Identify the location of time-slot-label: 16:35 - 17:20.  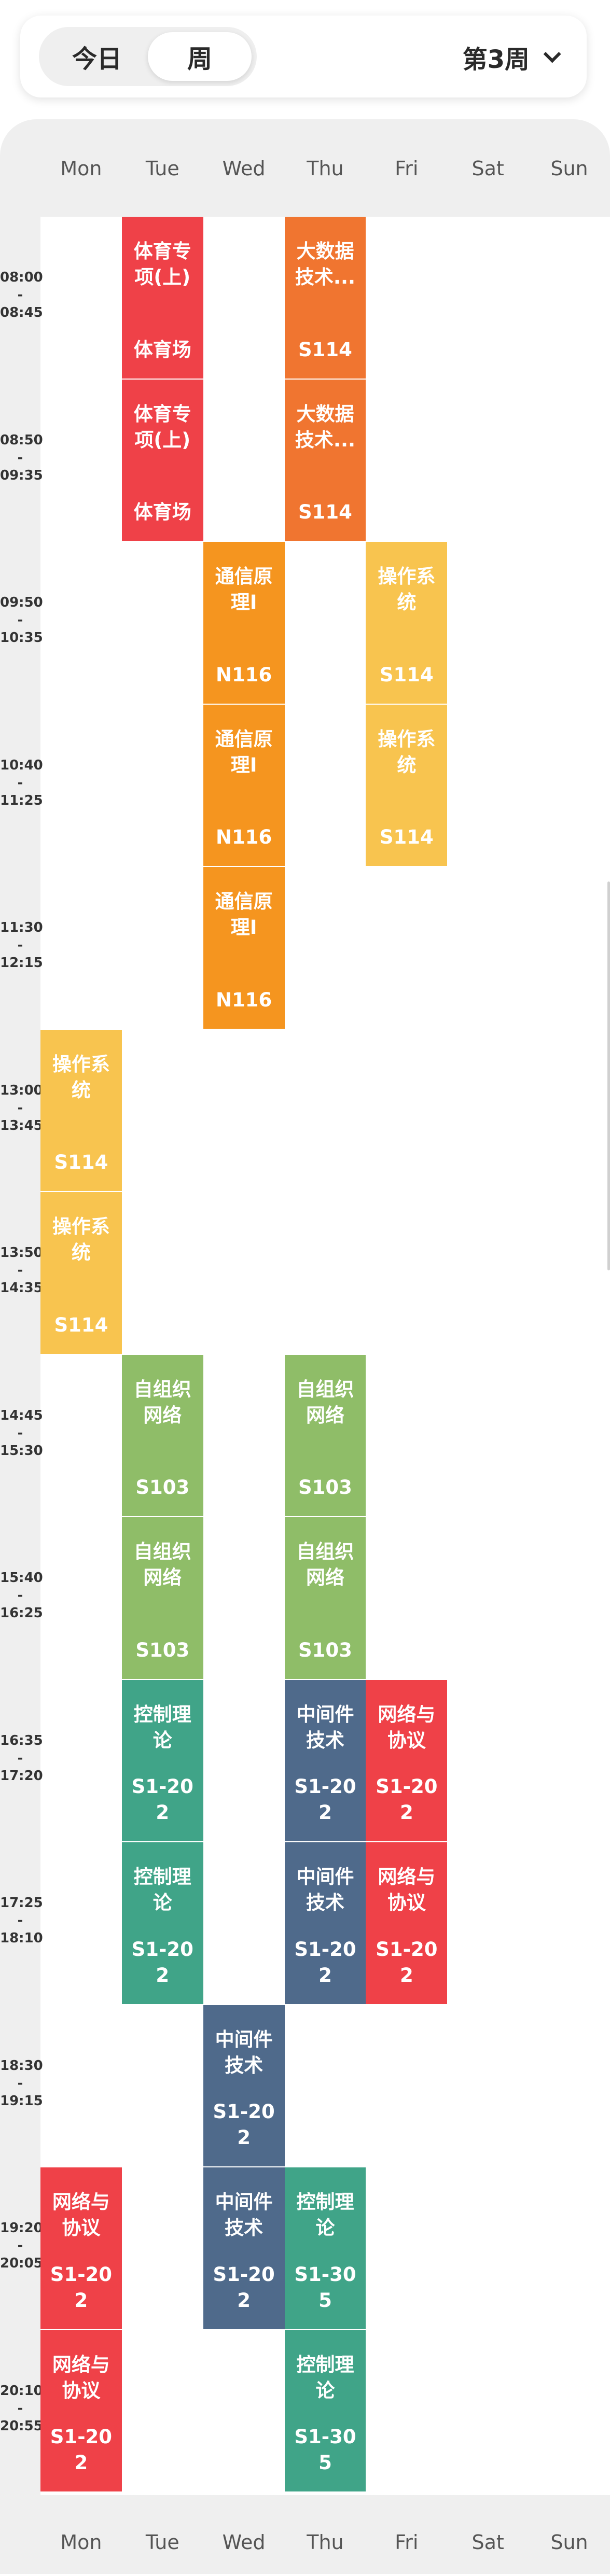
(21, 1758).